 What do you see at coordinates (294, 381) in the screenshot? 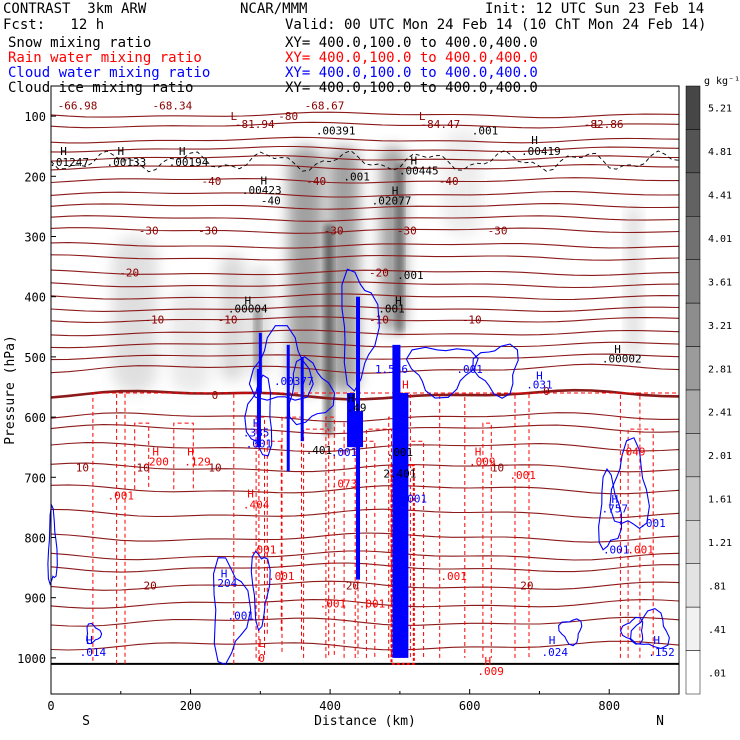
I see `annotation-label: .00377` at bounding box center [294, 381].